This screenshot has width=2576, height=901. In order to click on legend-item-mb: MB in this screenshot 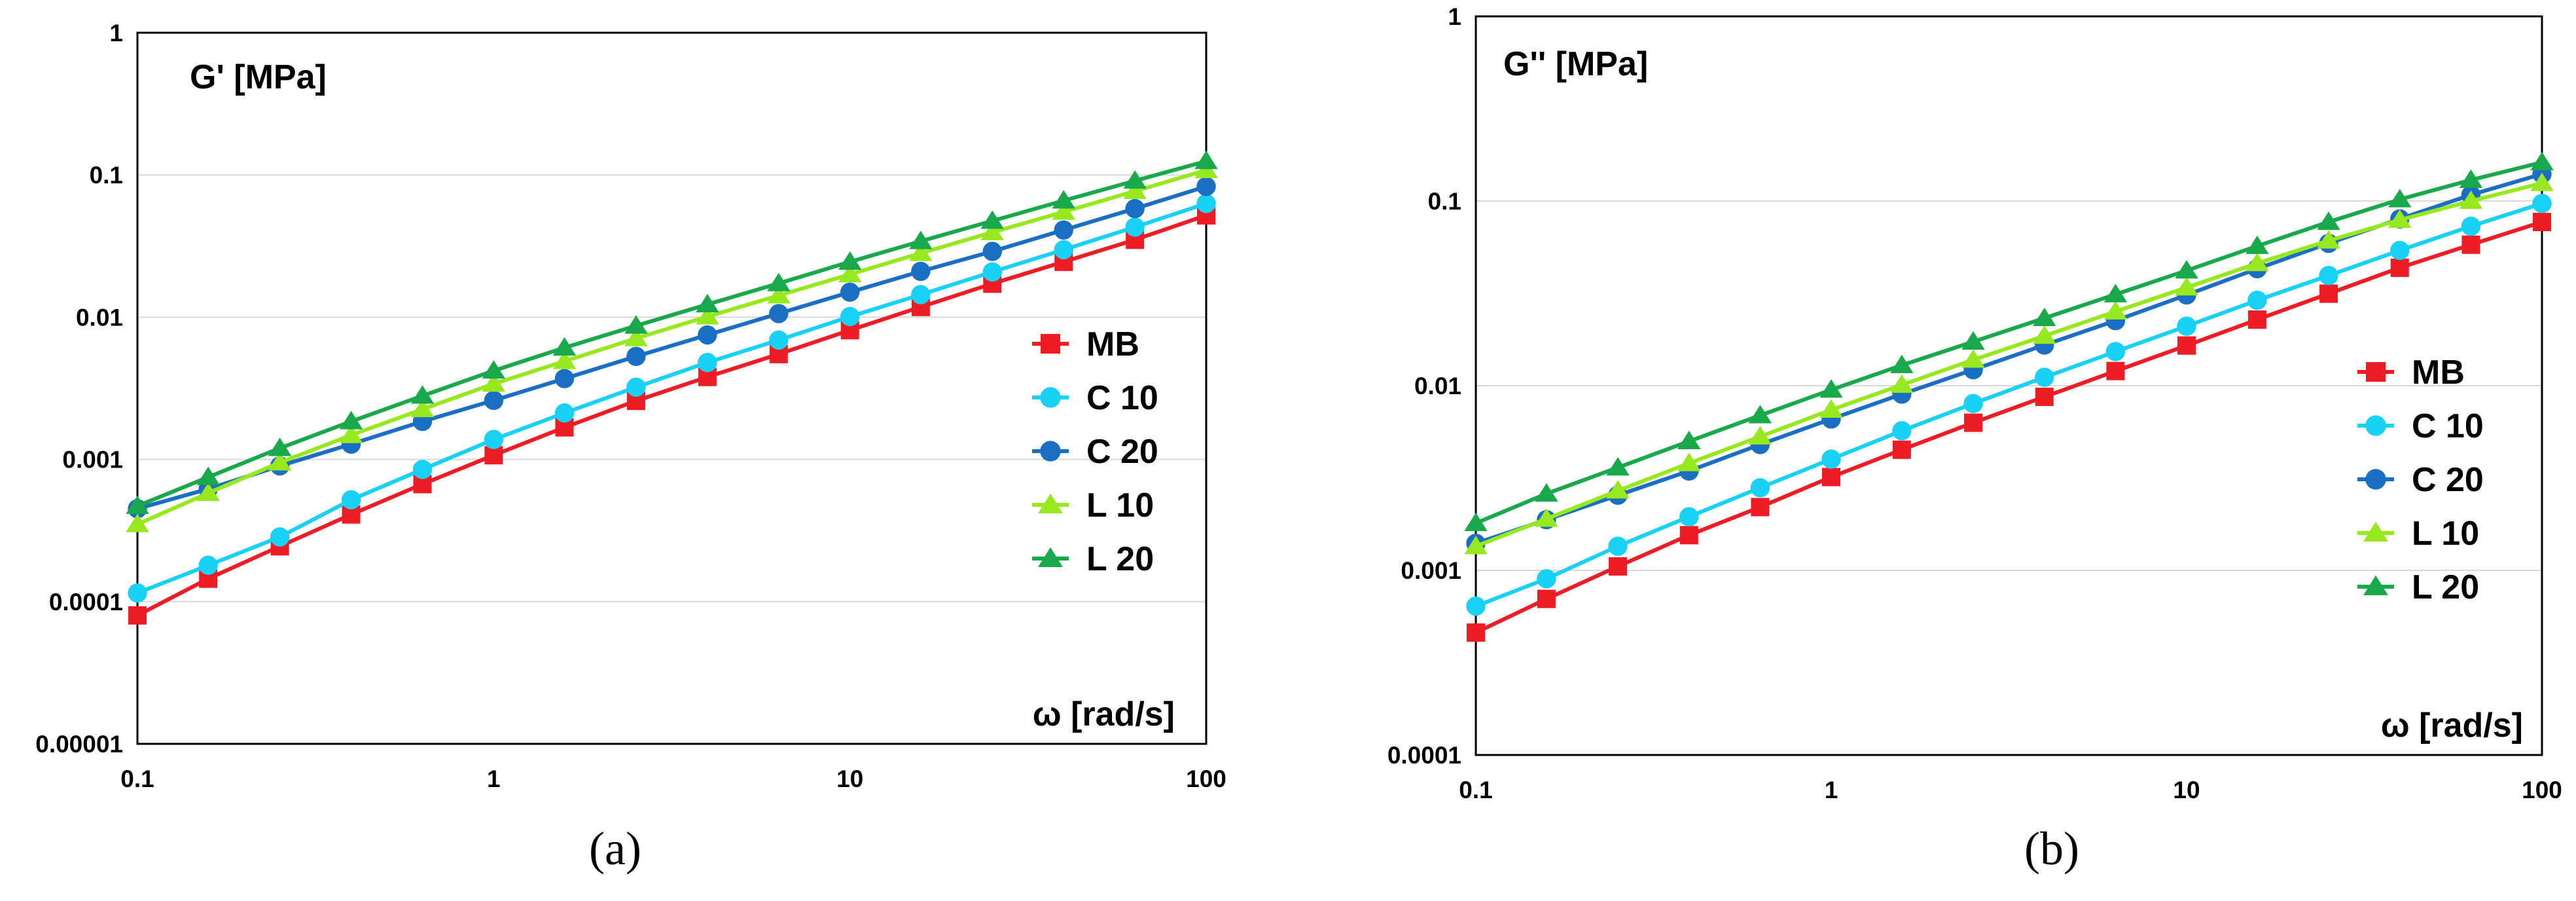, I will do `click(2411, 373)`.